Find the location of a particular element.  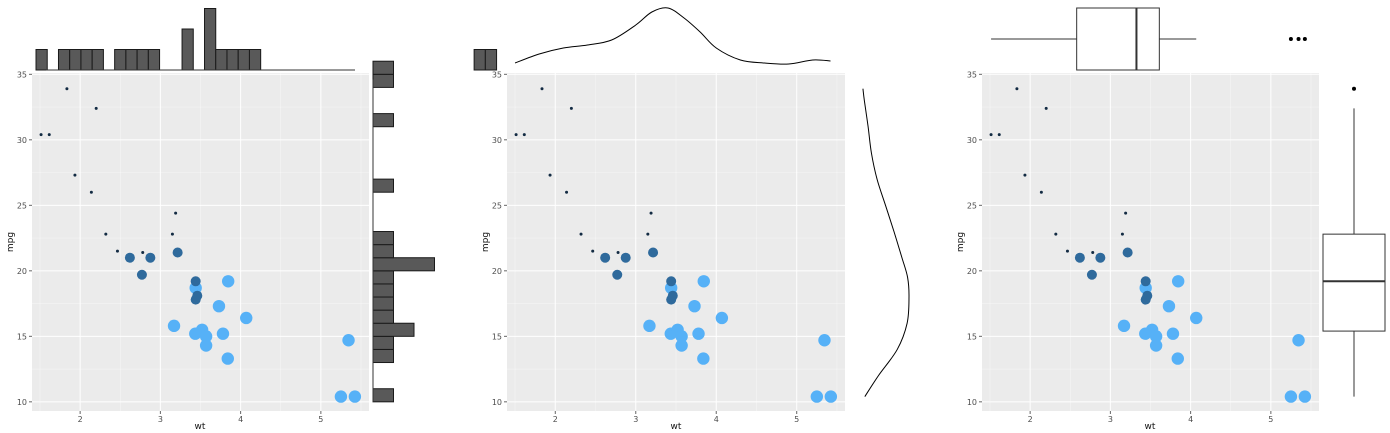

top-density is located at coordinates (672, 36).